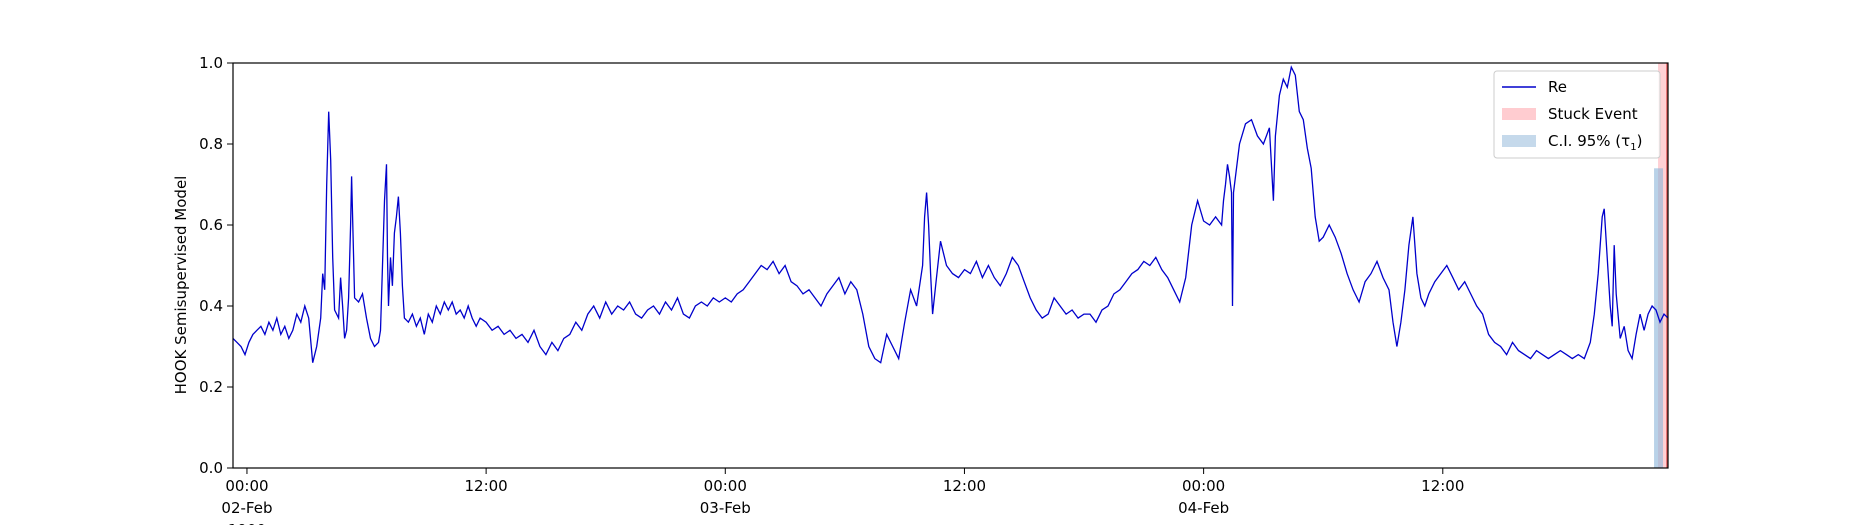  What do you see at coordinates (211, 387) in the screenshot?
I see `y-tick-label: 0.2` at bounding box center [211, 387].